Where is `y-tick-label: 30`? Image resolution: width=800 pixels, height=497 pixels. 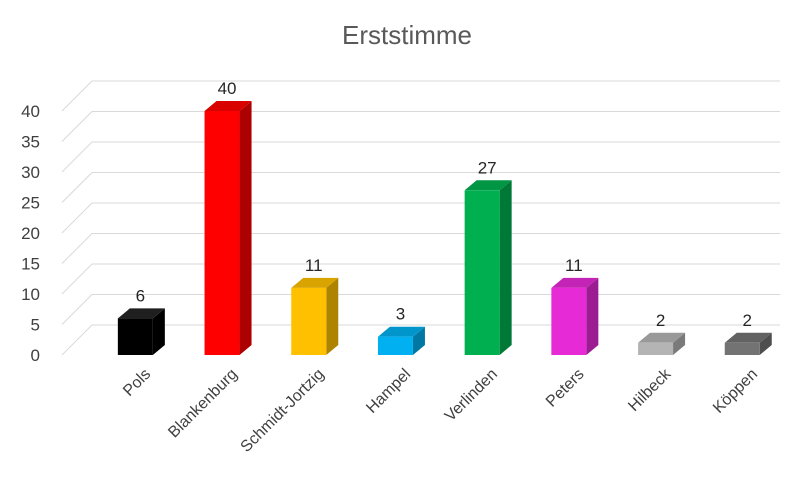 y-tick-label: 30 is located at coordinates (30, 172).